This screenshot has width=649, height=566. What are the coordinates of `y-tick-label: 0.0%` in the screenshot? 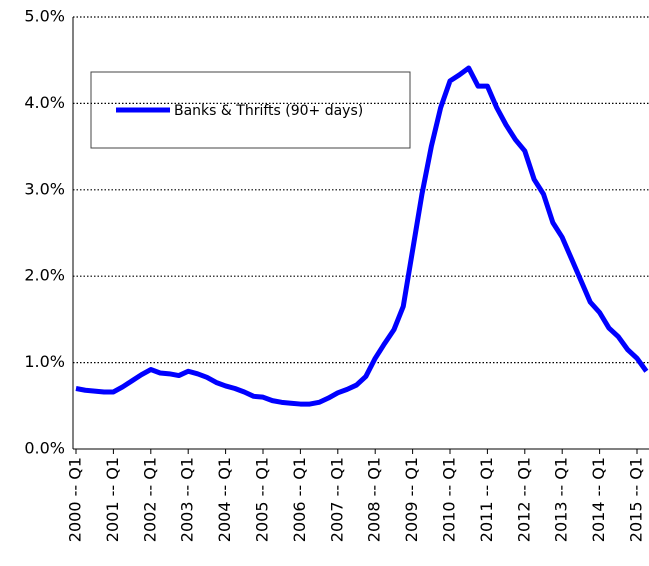 It's located at (44, 448).